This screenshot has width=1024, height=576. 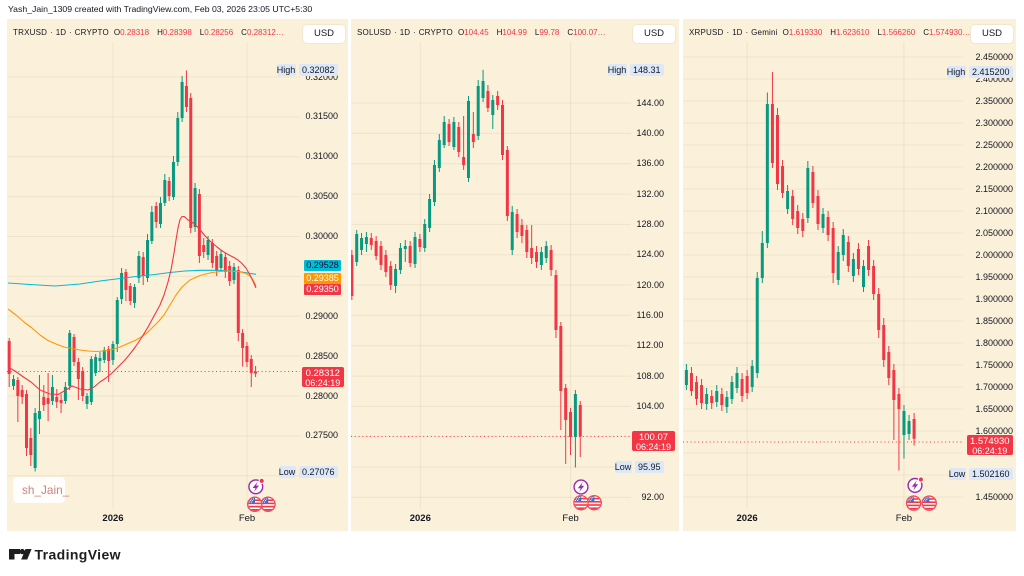 I want to click on svg-text: TradingView, so click(x=78, y=554).